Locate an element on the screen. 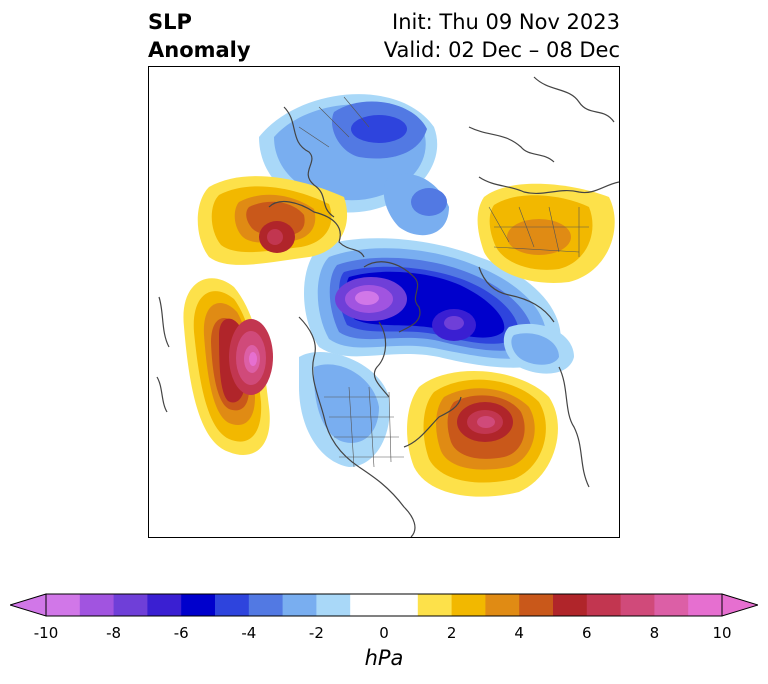 The width and height of the screenshot is (768, 684). low-anomaly-north-america is located at coordinates (436, 395).